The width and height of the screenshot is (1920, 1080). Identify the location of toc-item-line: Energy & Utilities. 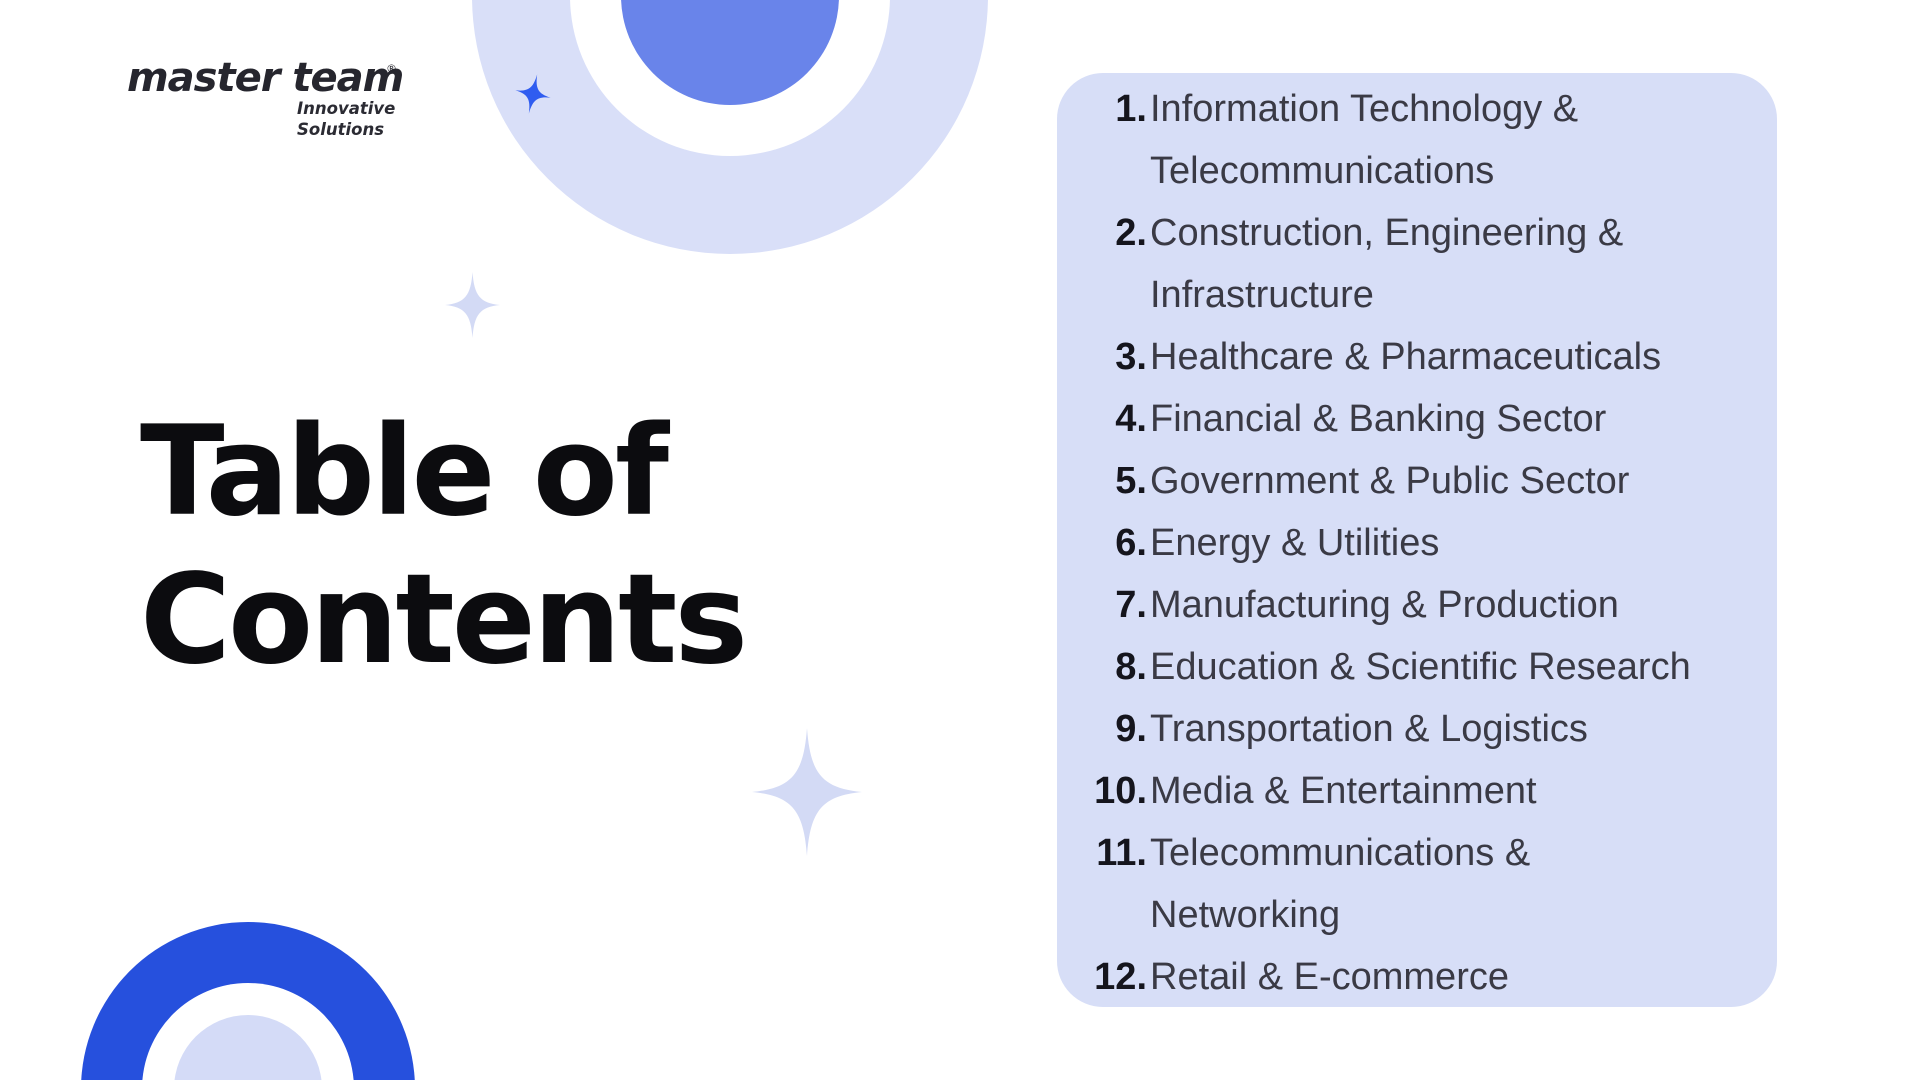
(1295, 543).